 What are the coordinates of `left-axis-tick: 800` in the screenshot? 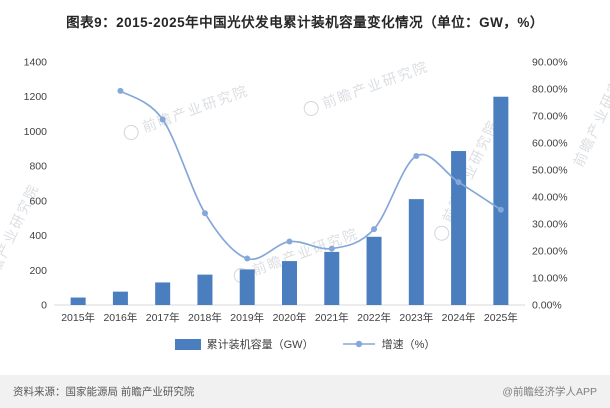 It's located at (38, 167).